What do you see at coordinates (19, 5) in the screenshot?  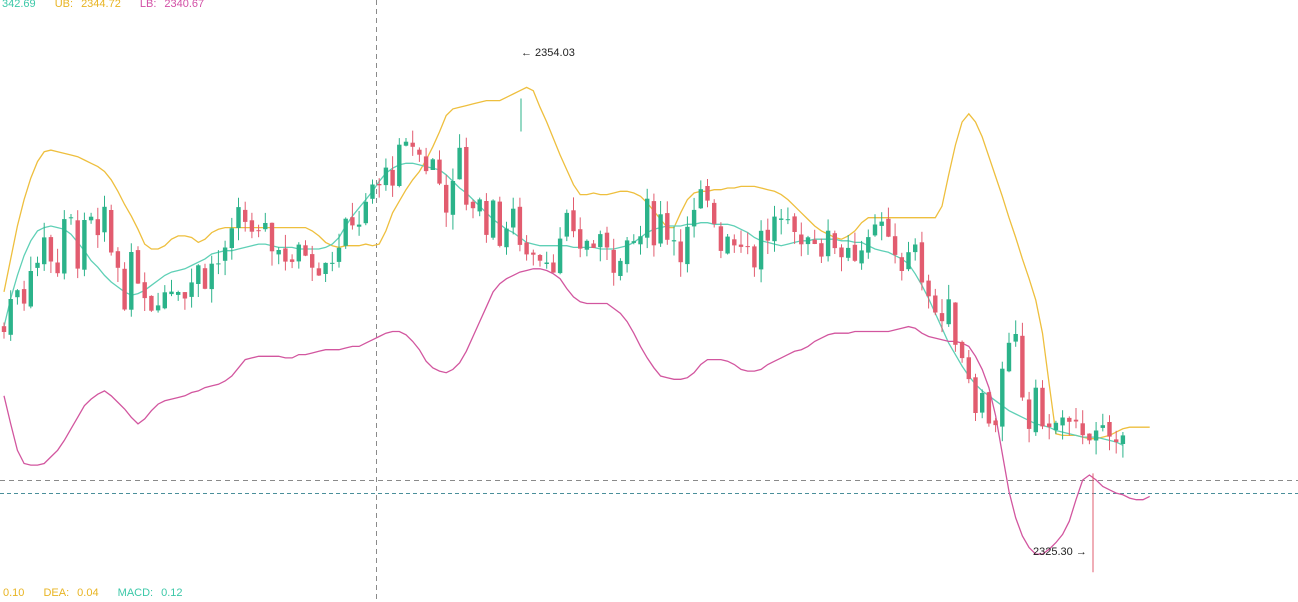 I see `legend-mid-band: 342.69` at bounding box center [19, 5].